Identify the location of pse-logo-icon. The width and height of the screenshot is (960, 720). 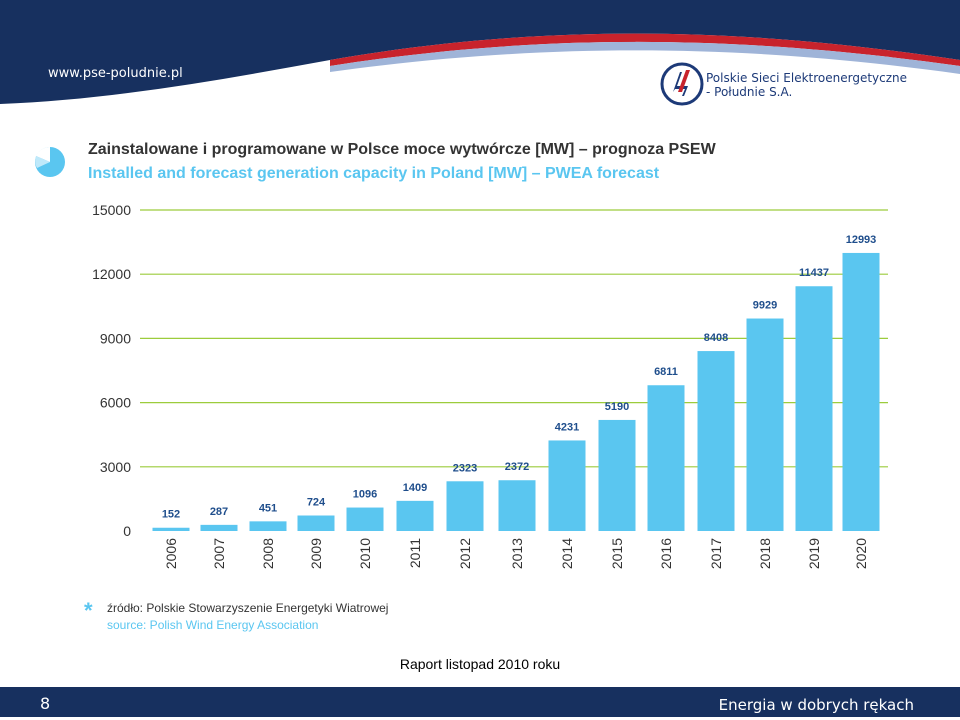
(682, 84).